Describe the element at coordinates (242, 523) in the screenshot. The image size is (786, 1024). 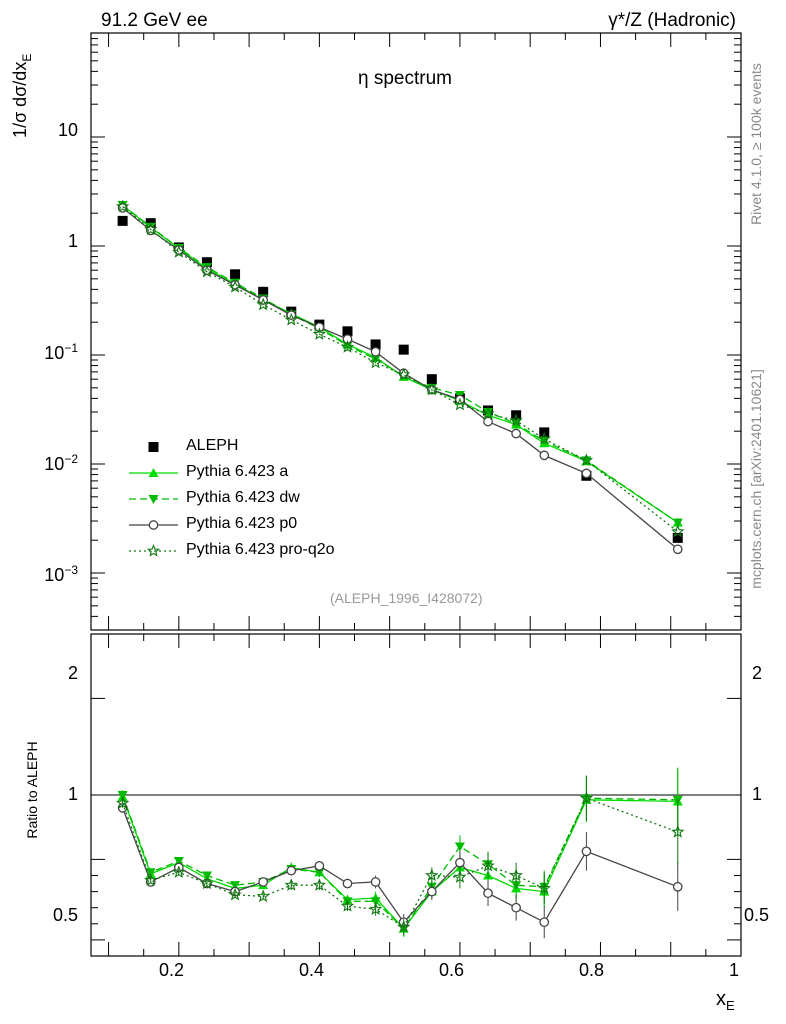
I see `legend-label-pythia-p0: Pythia 6.423 p0` at that location.